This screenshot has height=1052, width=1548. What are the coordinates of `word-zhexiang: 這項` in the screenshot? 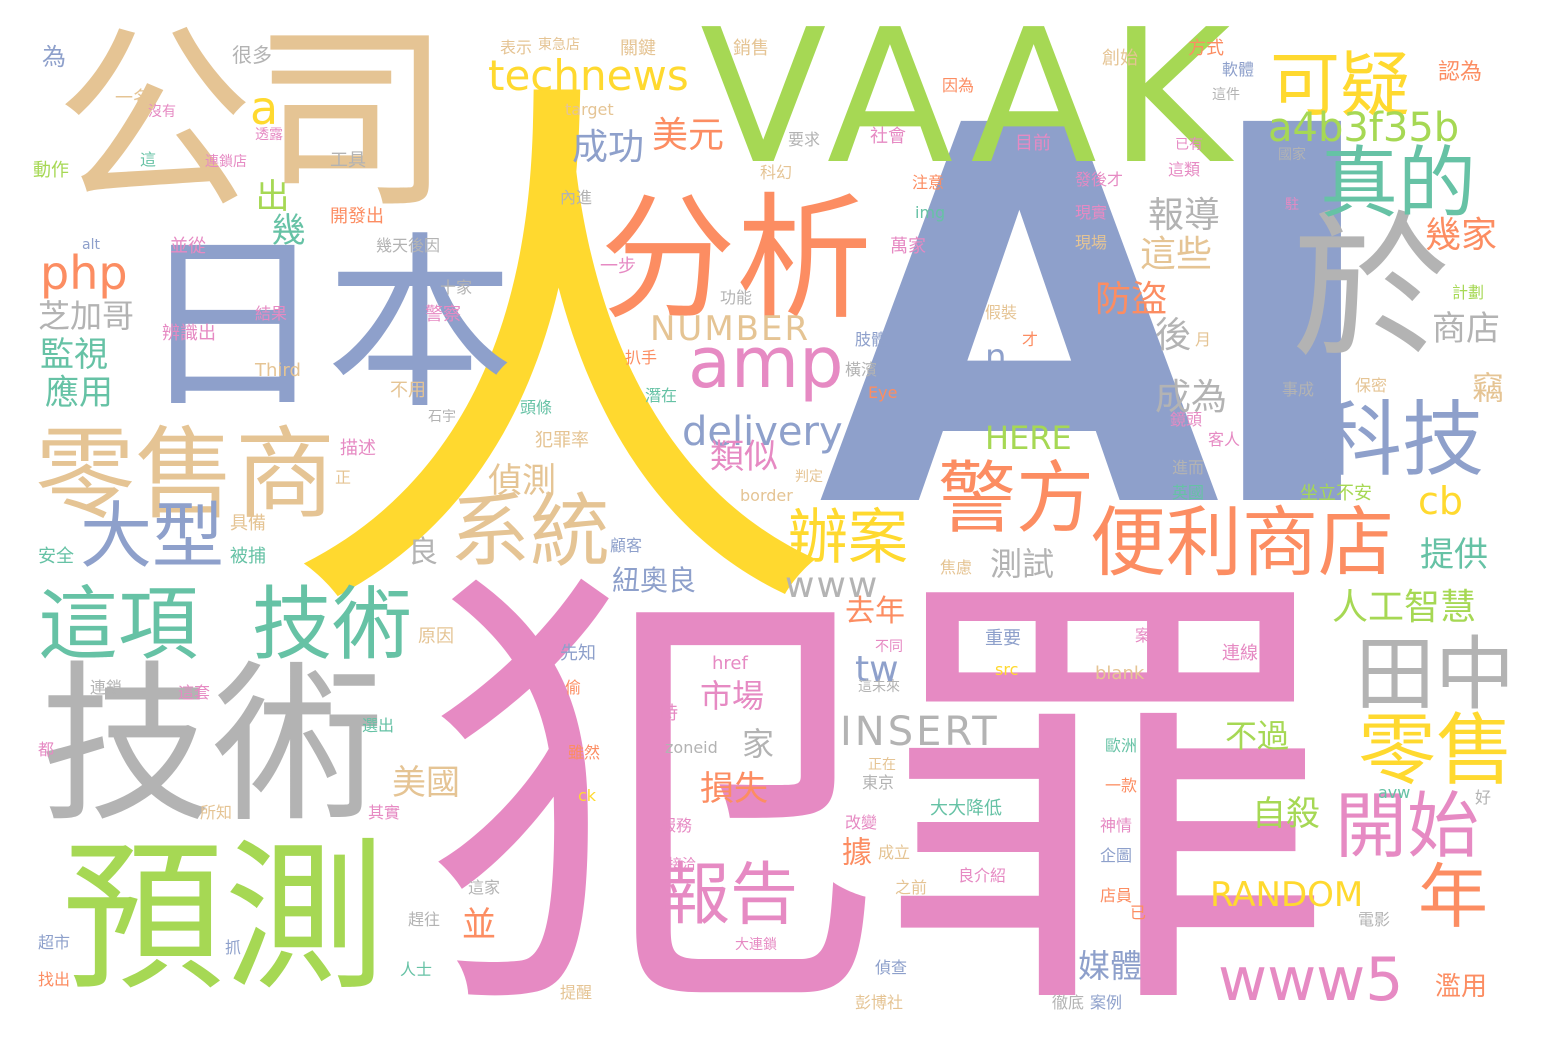 It's located at (118, 624).